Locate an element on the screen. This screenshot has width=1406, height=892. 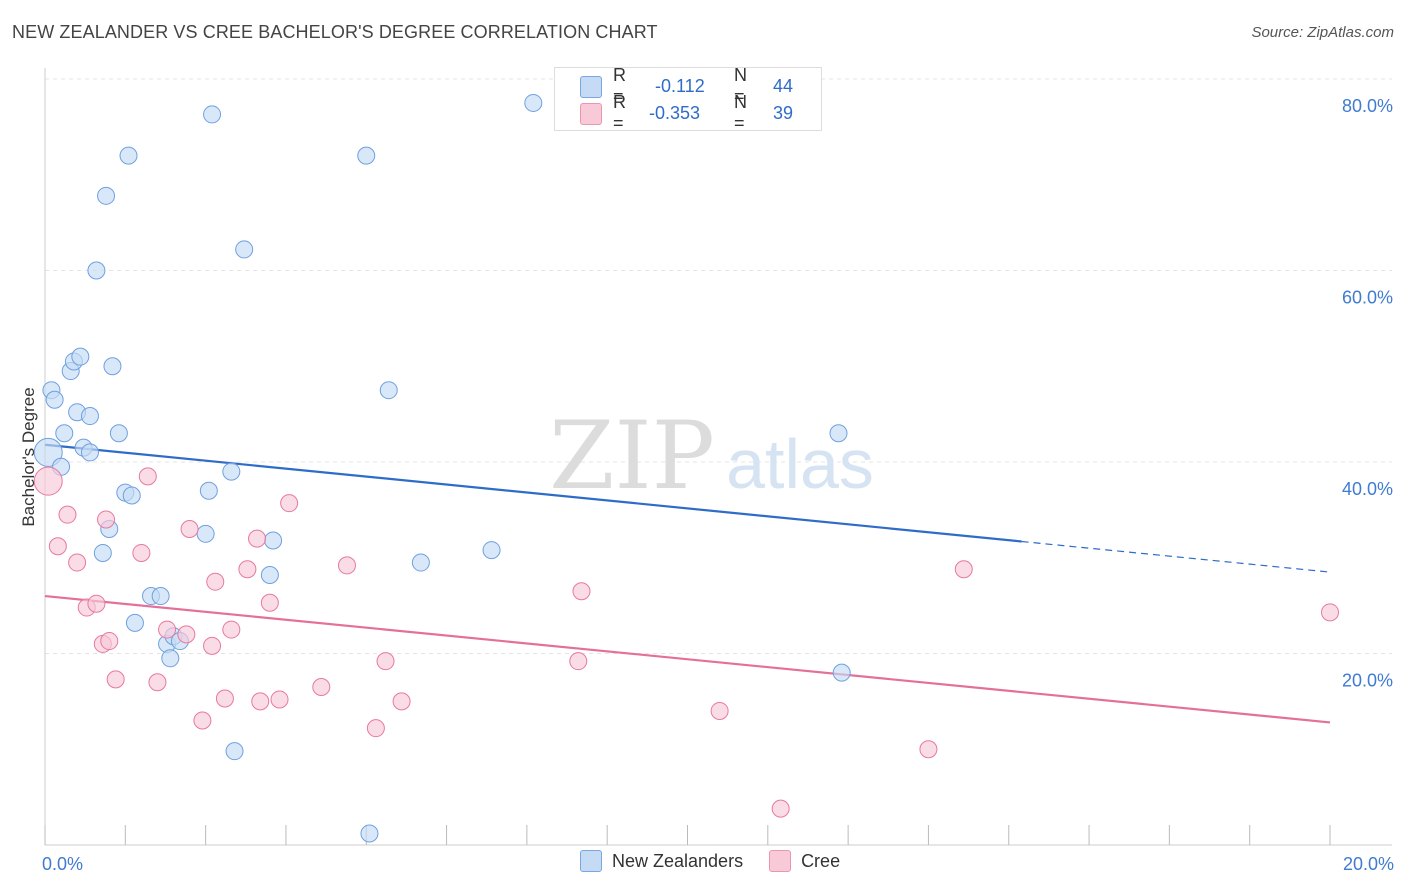
y-axis-label: Bachelor's Degree is located at coordinates (28, 456).